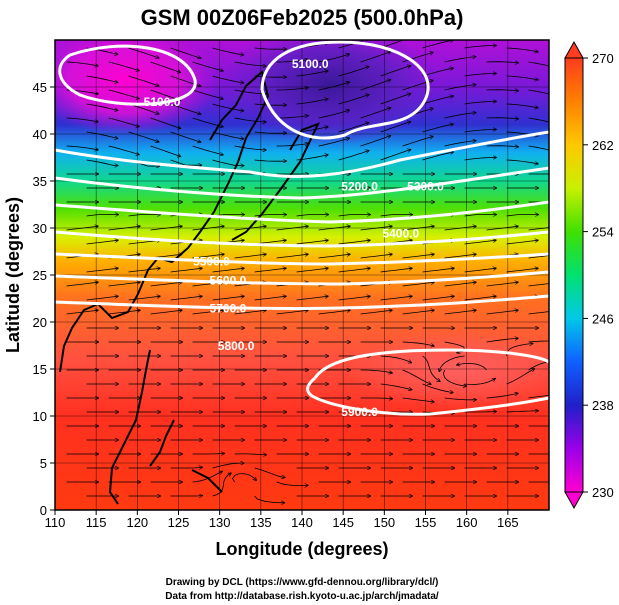  What do you see at coordinates (162, 102) in the screenshot?
I see `contour-label: 5100.0` at bounding box center [162, 102].